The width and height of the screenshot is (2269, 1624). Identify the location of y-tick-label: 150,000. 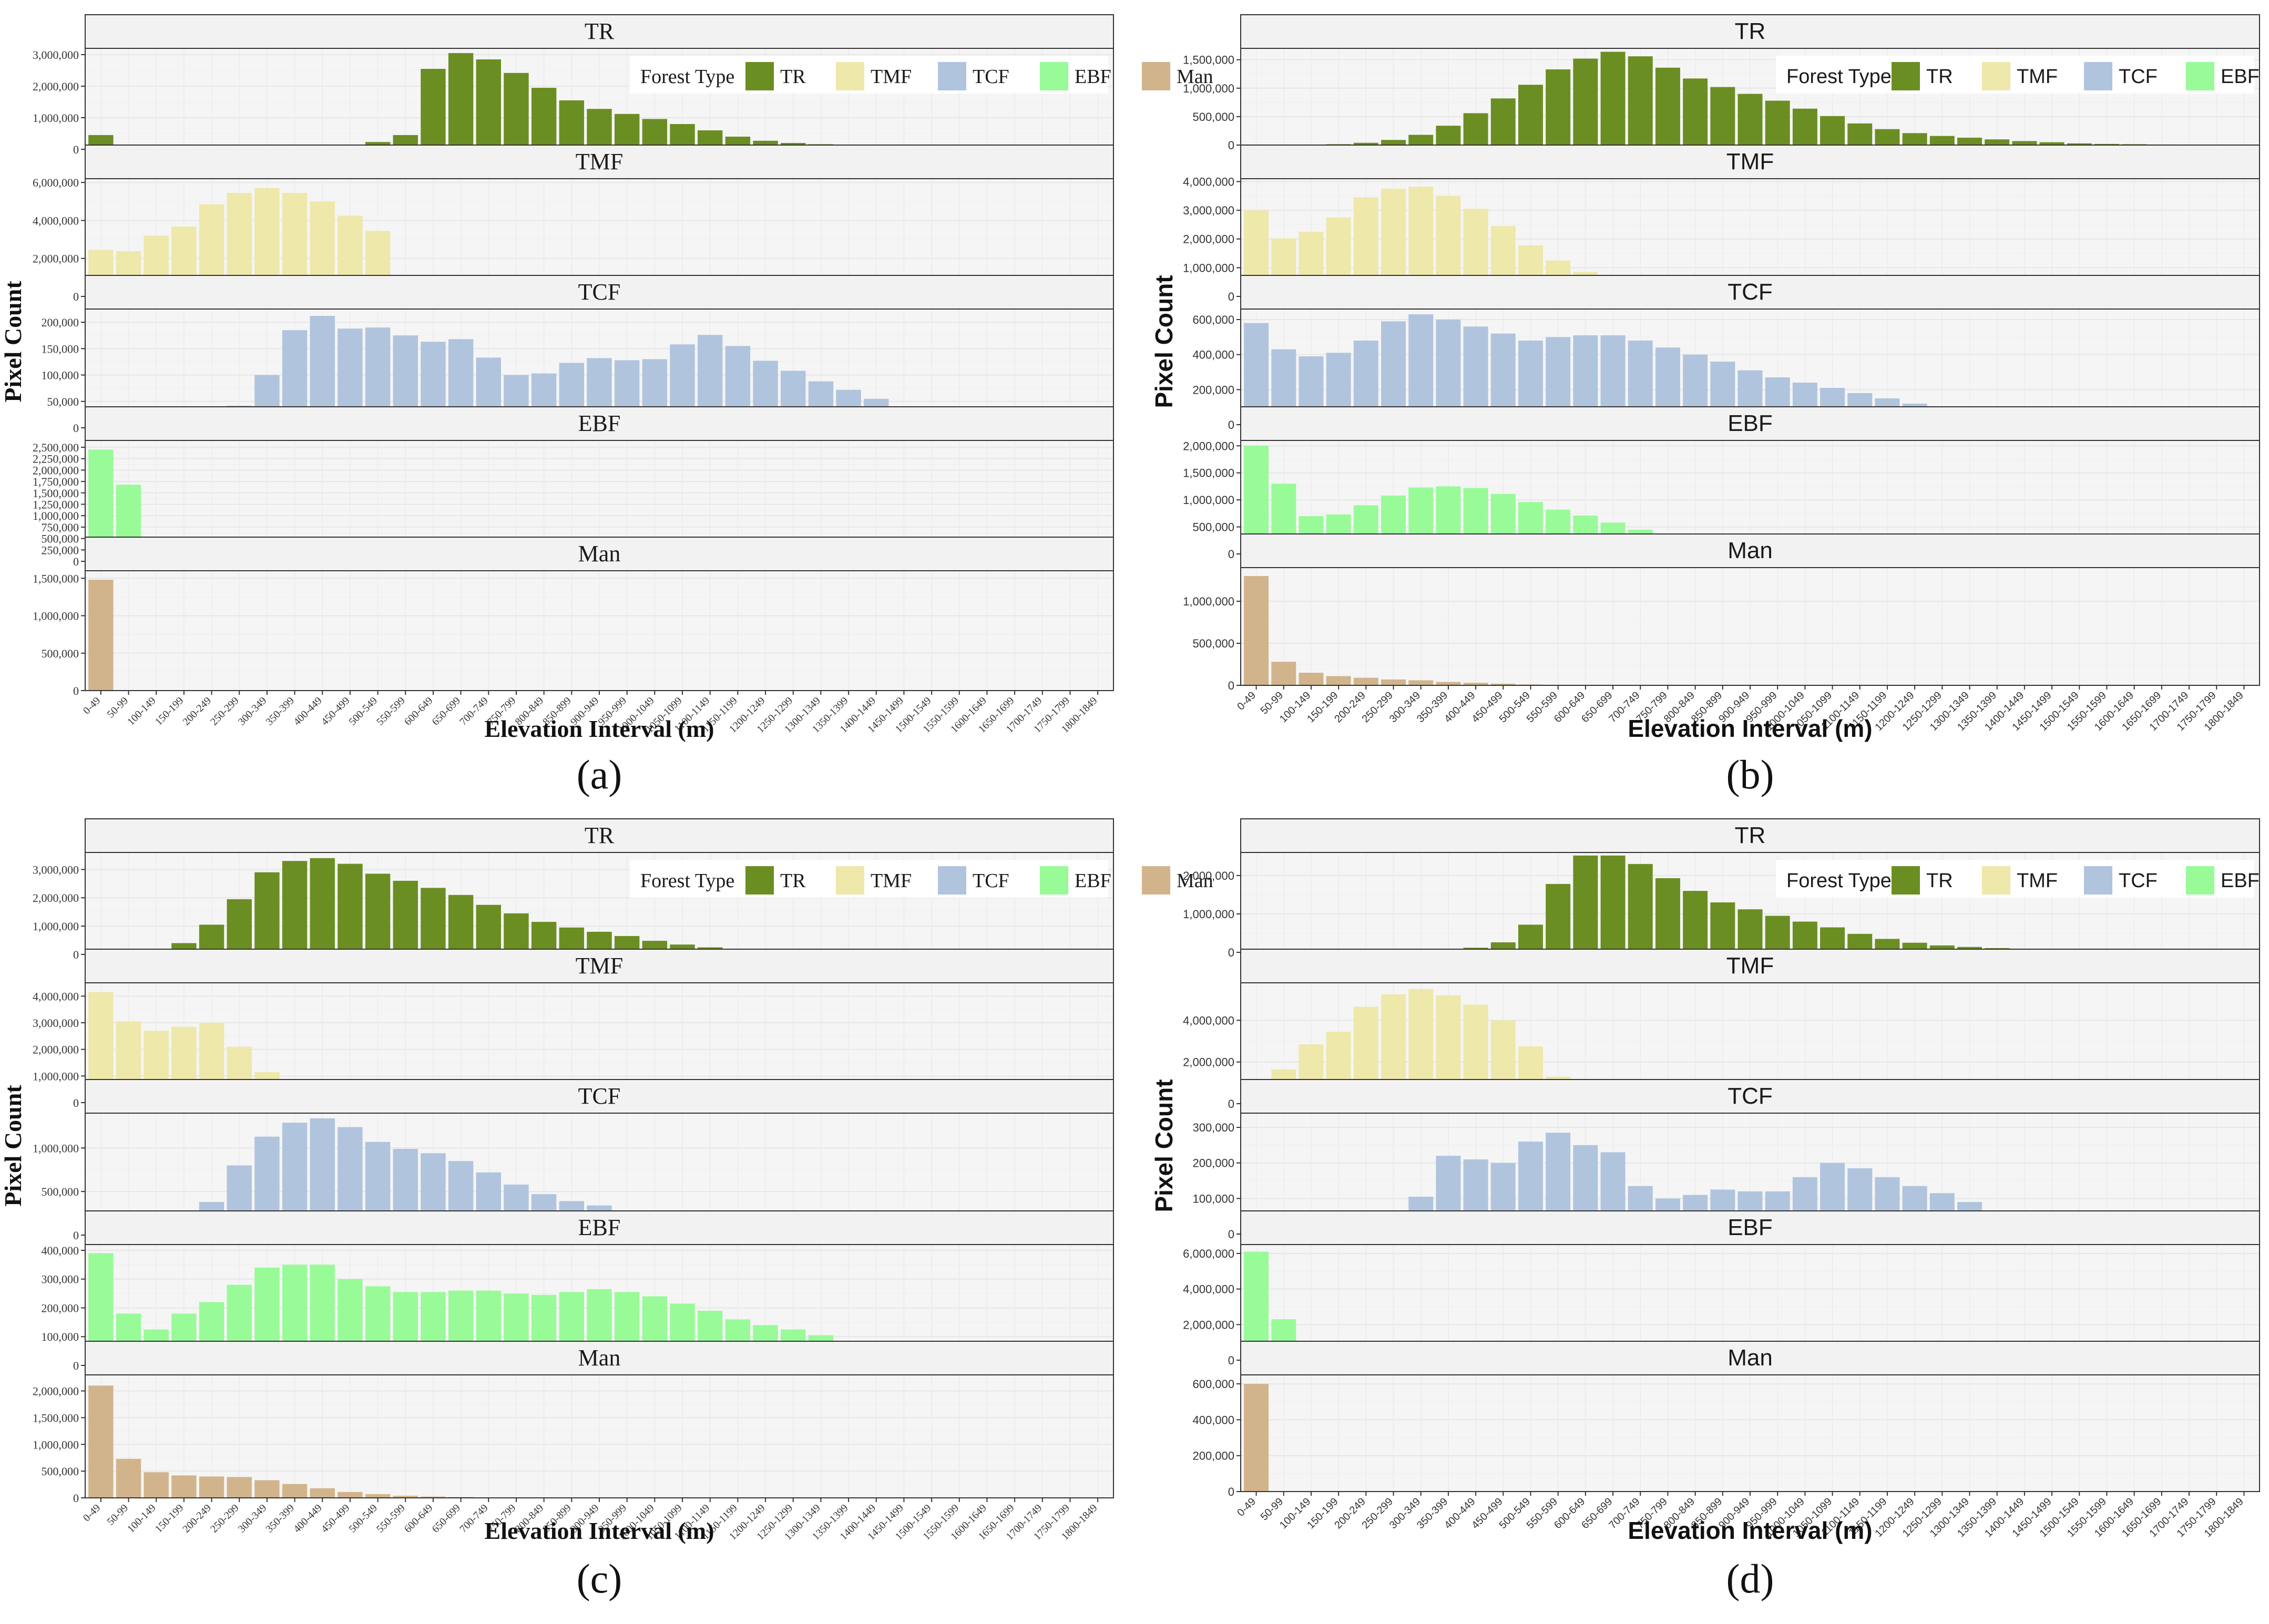
(60, 348).